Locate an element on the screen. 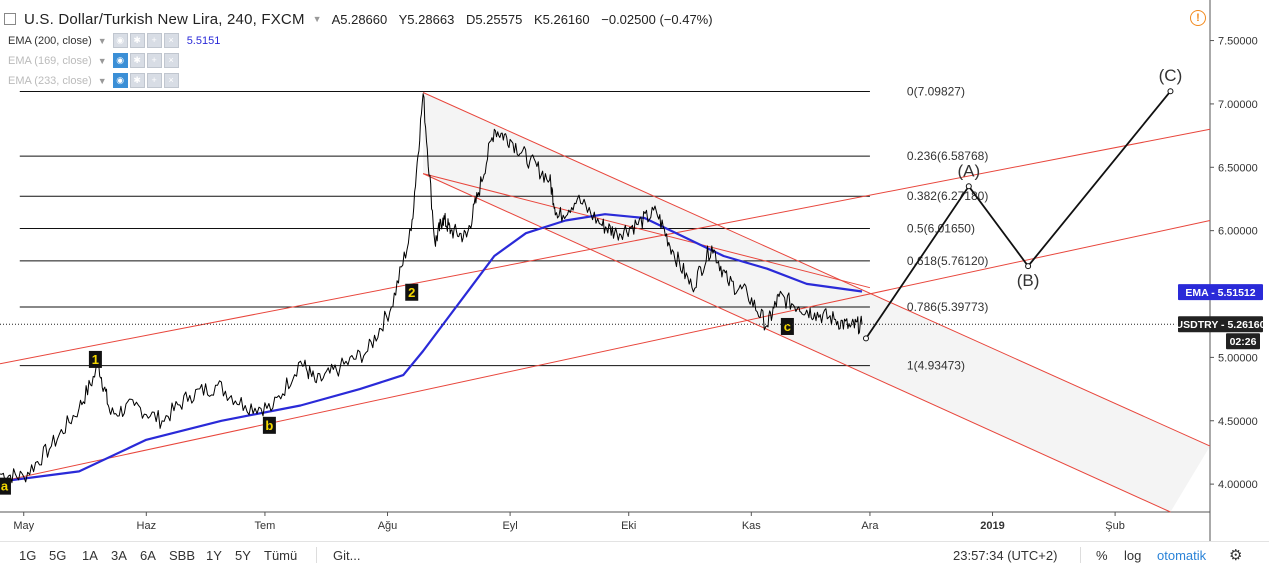 The image size is (1269, 569). y-tick-label: 4.00000 is located at coordinates (1238, 485).